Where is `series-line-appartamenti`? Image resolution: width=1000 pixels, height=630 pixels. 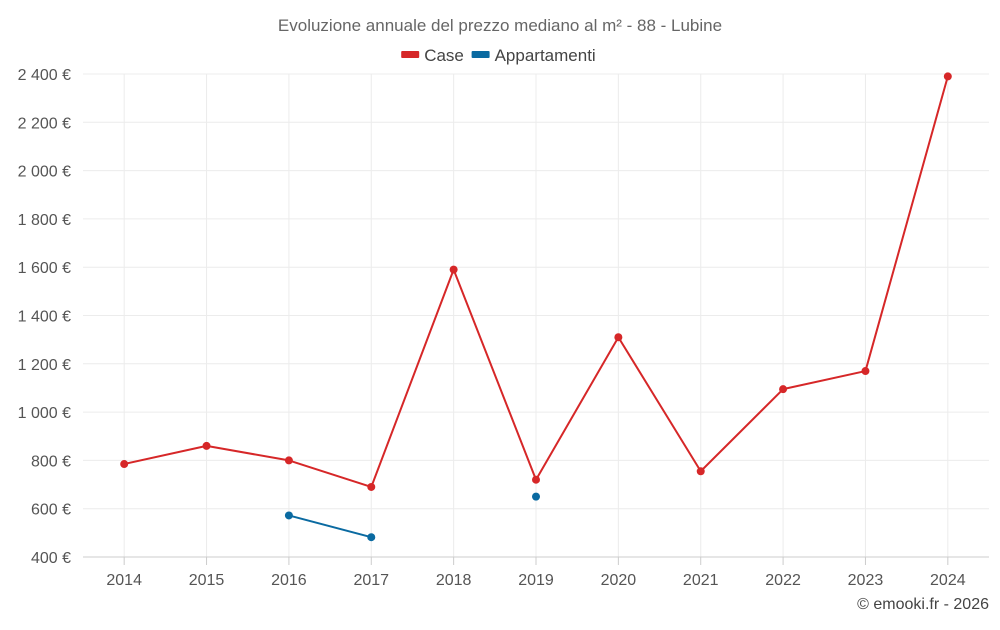 series-line-appartamenti is located at coordinates (330, 526).